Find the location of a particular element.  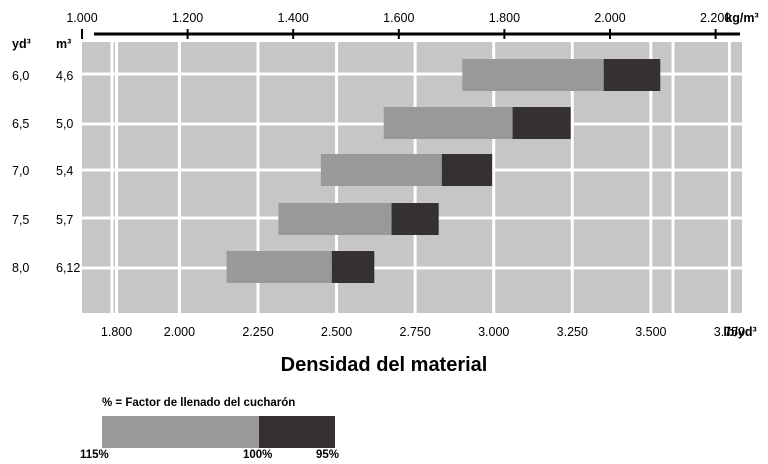

row-label-m3: 5,7 is located at coordinates (64, 220).